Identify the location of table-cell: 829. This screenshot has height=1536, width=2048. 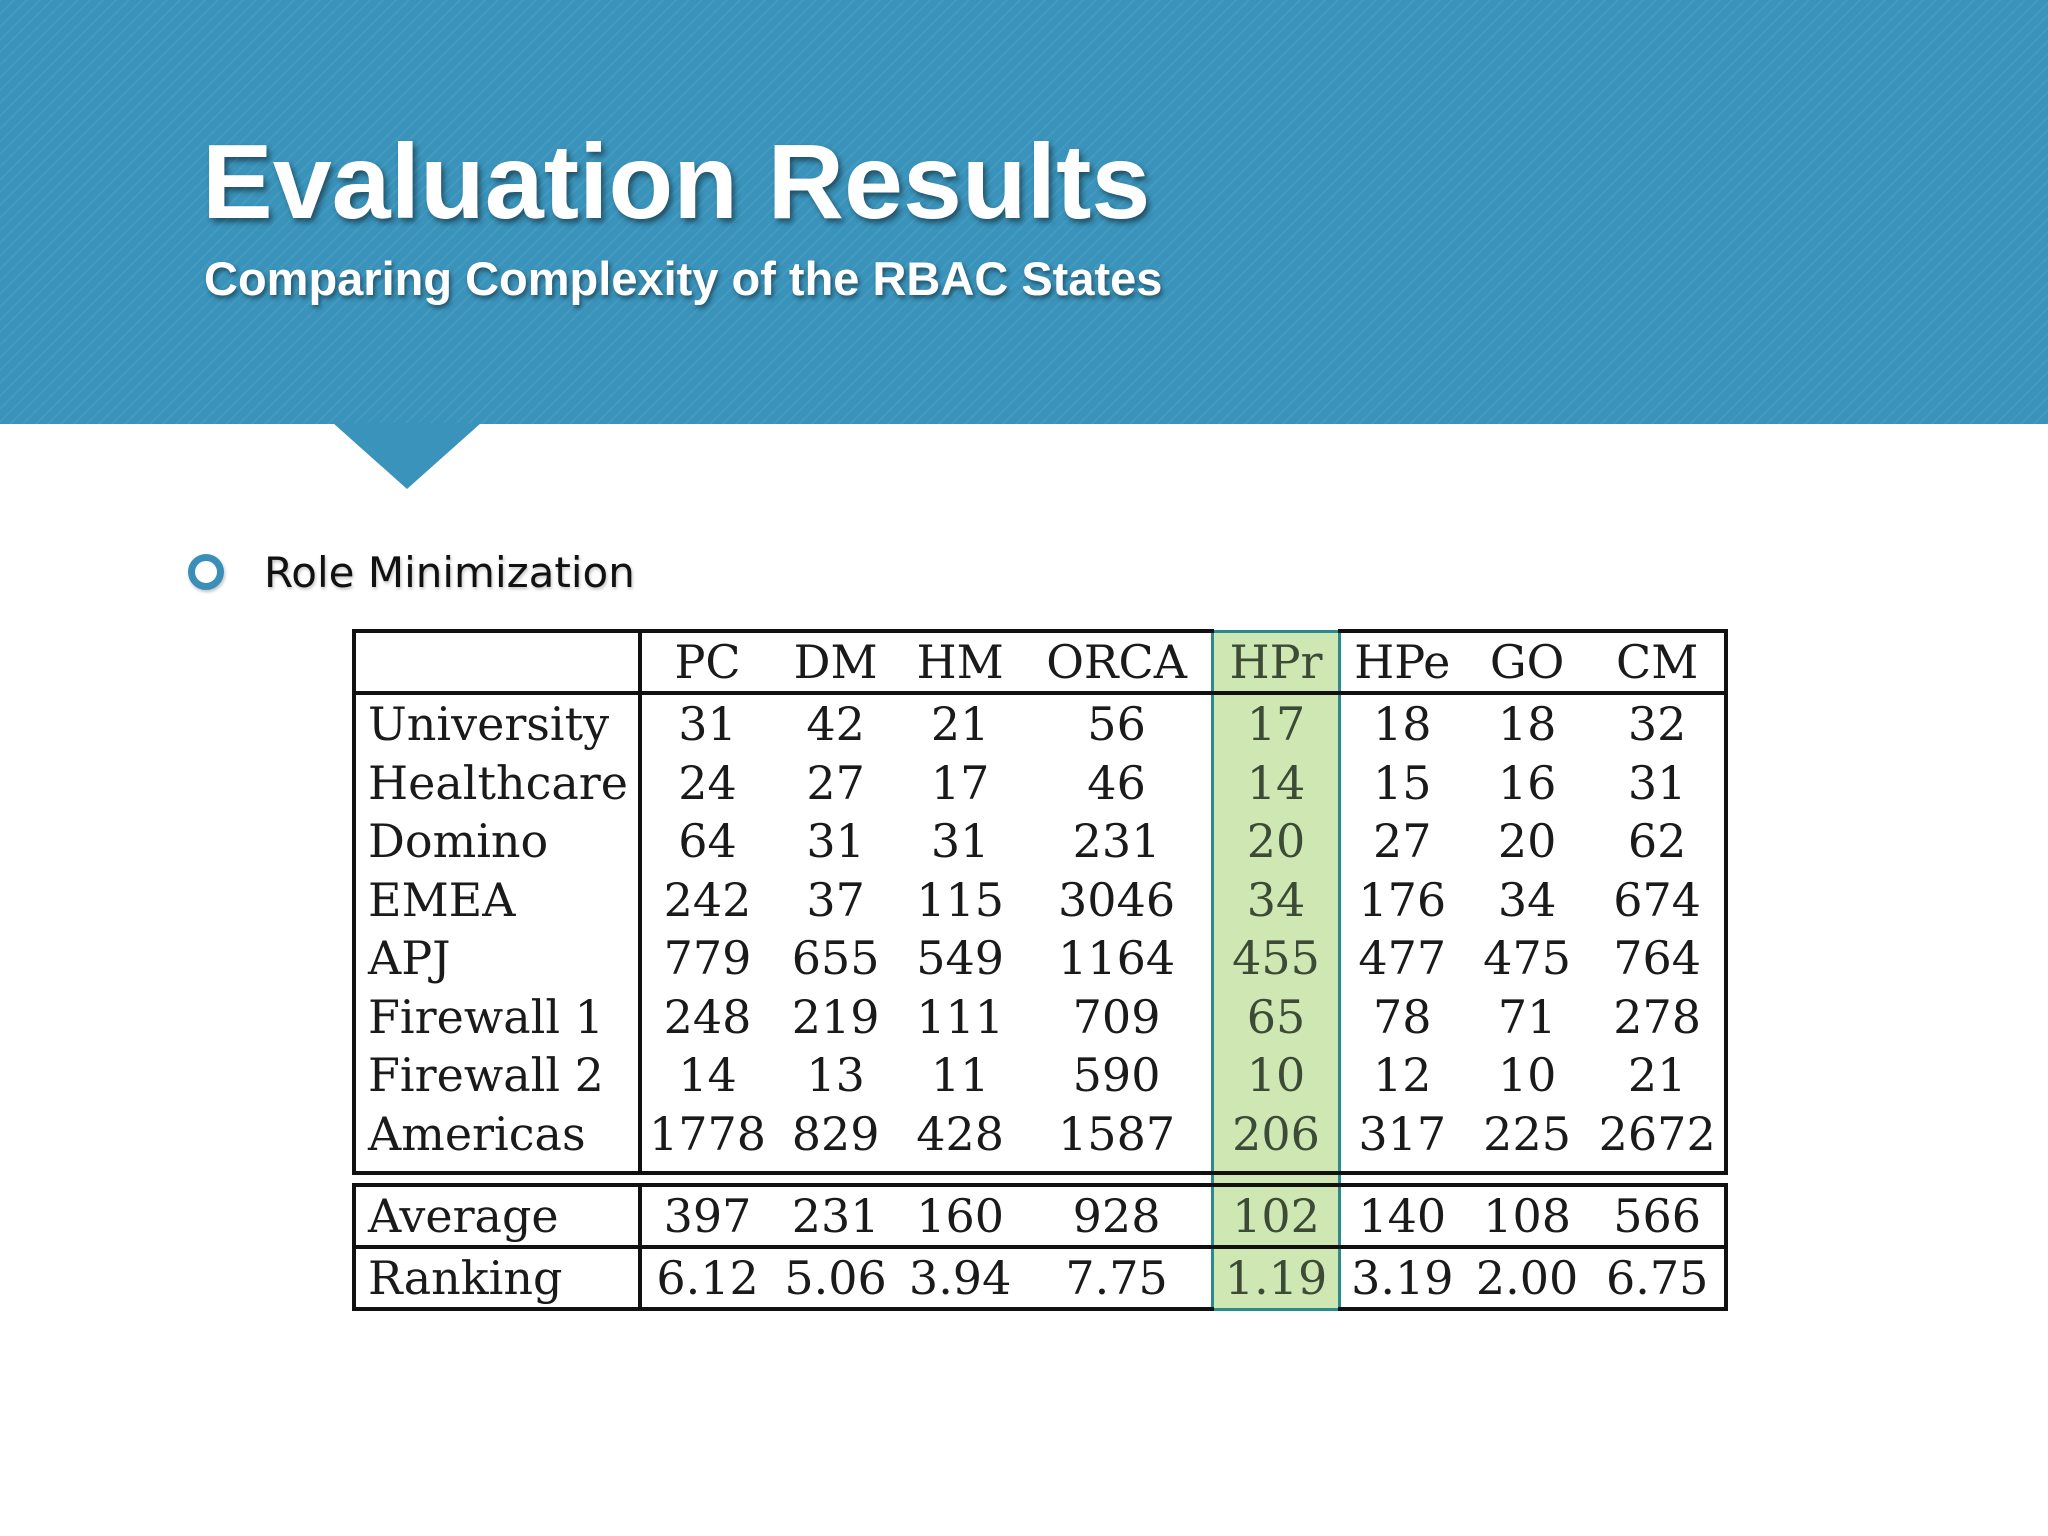
(835, 1139).